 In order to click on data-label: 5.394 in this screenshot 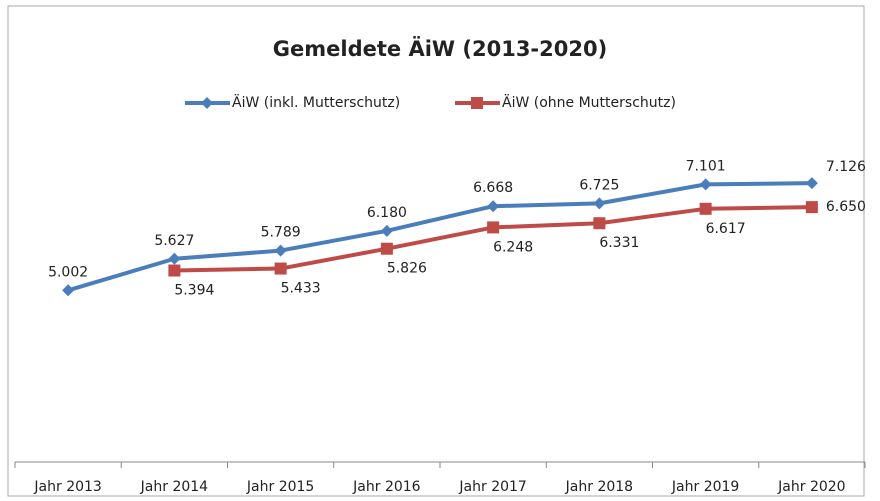, I will do `click(194, 291)`.